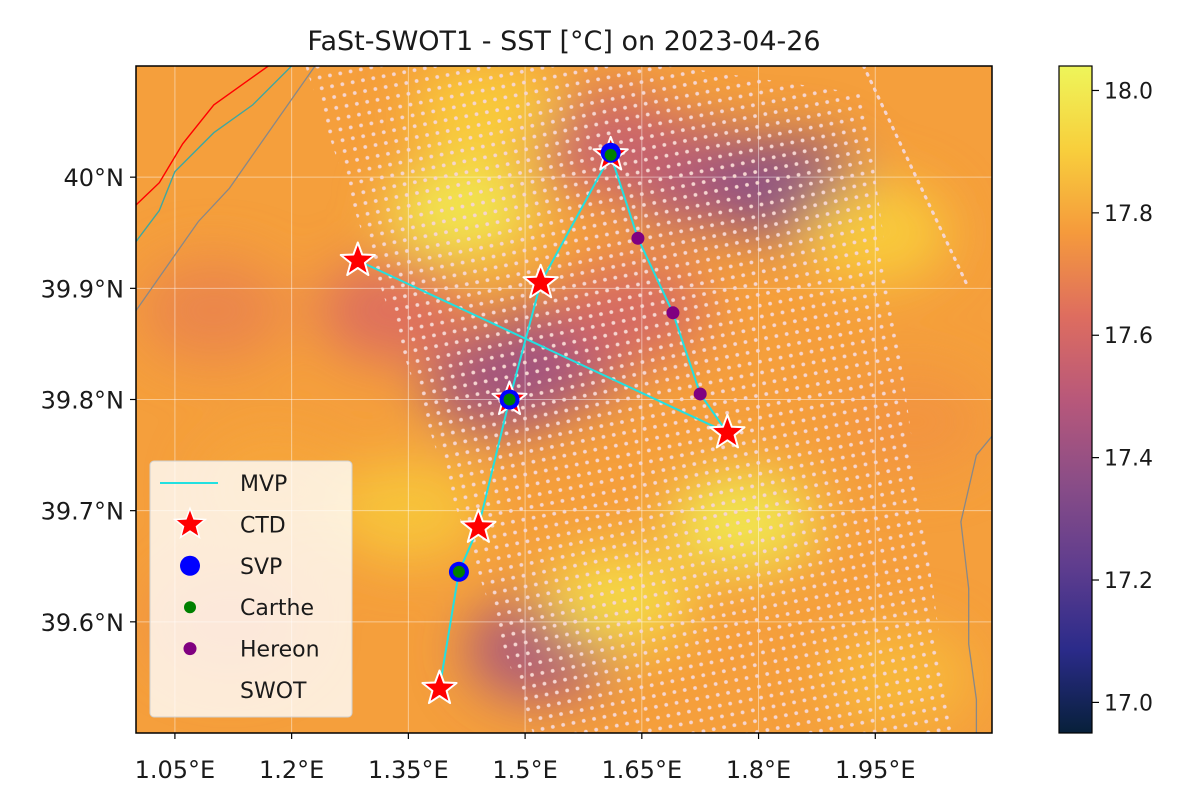 Image resolution: width=1200 pixels, height=804 pixels. I want to click on legend-hereon-dot, so click(190, 649).